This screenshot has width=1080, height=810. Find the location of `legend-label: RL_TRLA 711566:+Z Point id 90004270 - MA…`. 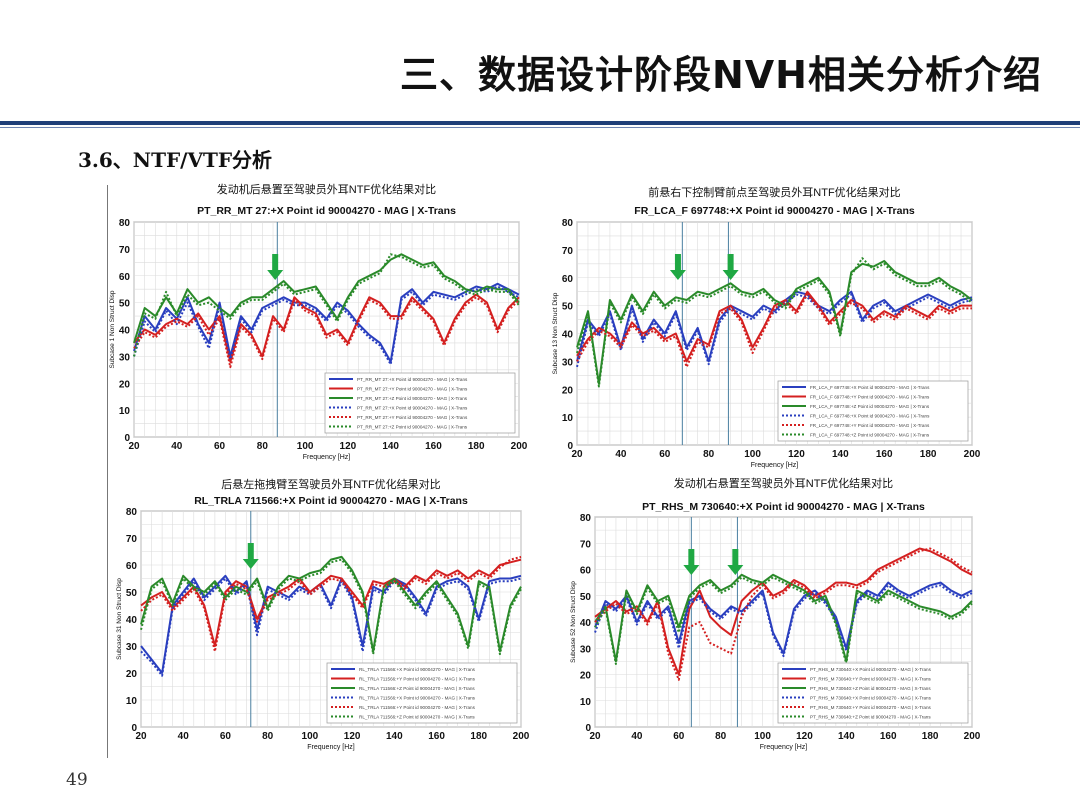

legend-label: RL_TRLA 711566:+Z Point id 90004270 - MA… is located at coordinates (417, 688).